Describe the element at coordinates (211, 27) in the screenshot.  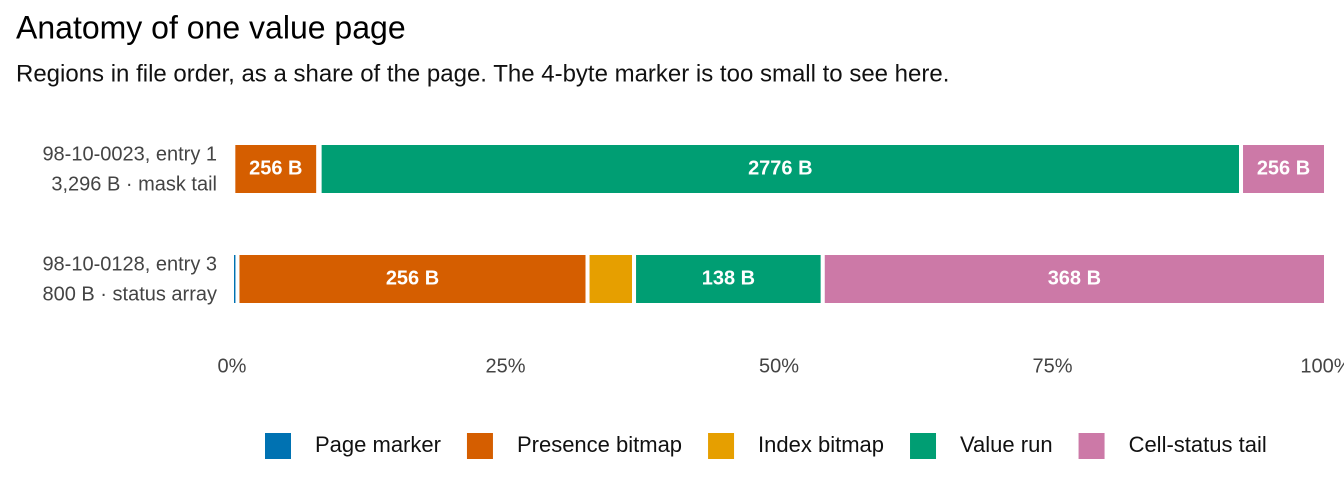
I see `chart-title: Anatomy of one value page` at that location.